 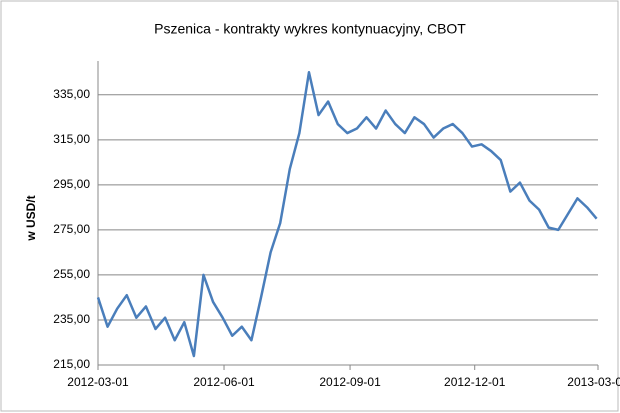 I want to click on y-tick-label: 315,00, so click(x=71, y=139).